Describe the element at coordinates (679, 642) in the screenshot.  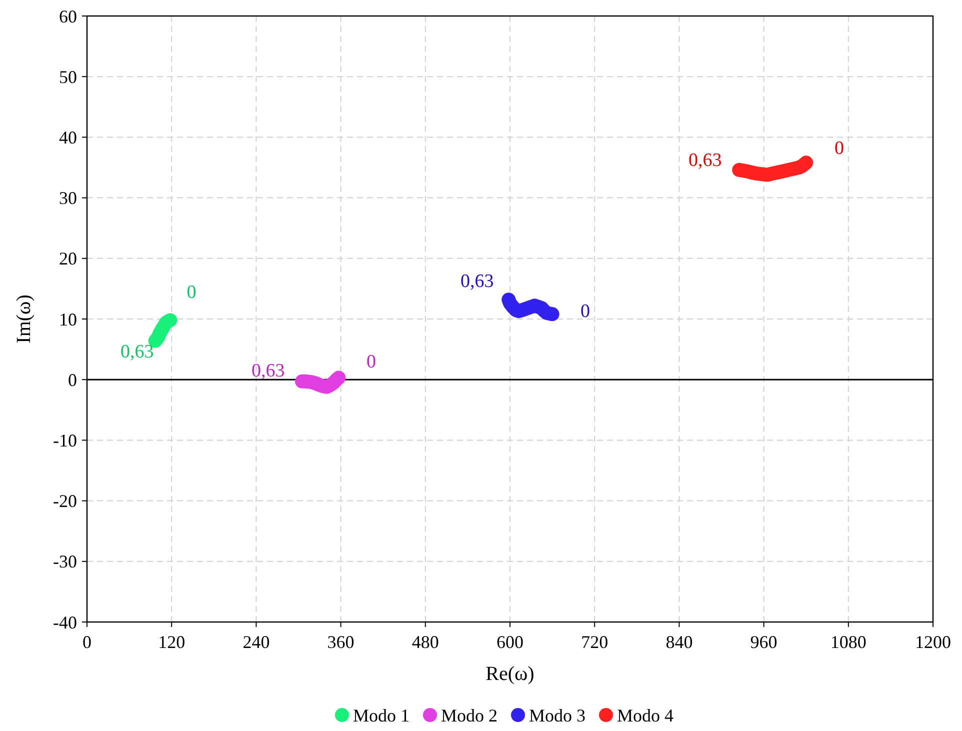
I see `x-tick-label: 840` at that location.